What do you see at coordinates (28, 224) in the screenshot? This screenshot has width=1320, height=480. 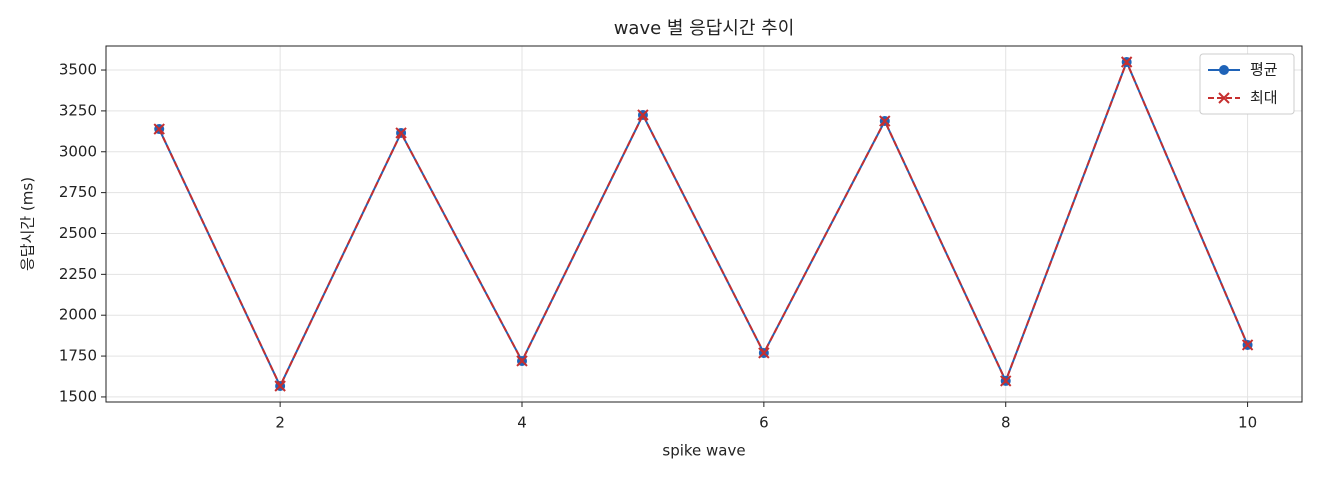 I see `y-axis-label: 응답시간 (ms)` at bounding box center [28, 224].